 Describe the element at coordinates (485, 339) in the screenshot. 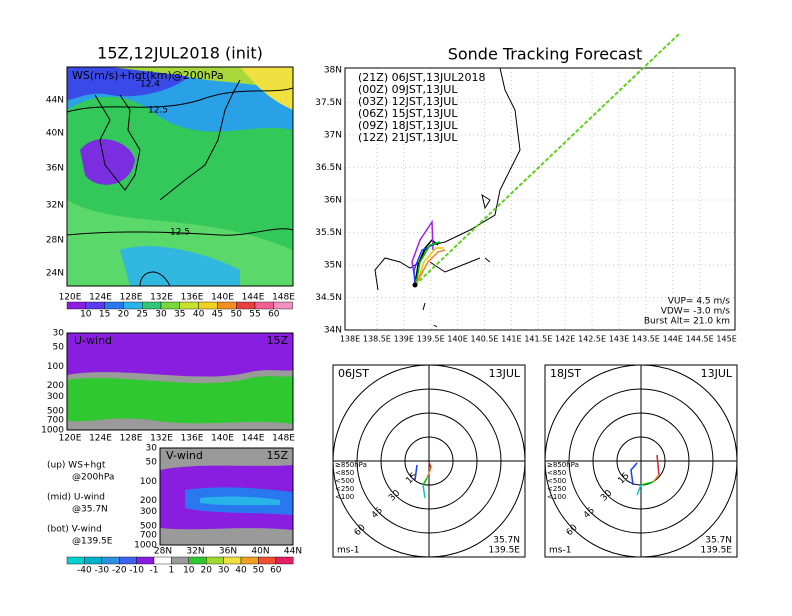

I see `lon-label: 140.5E` at that location.